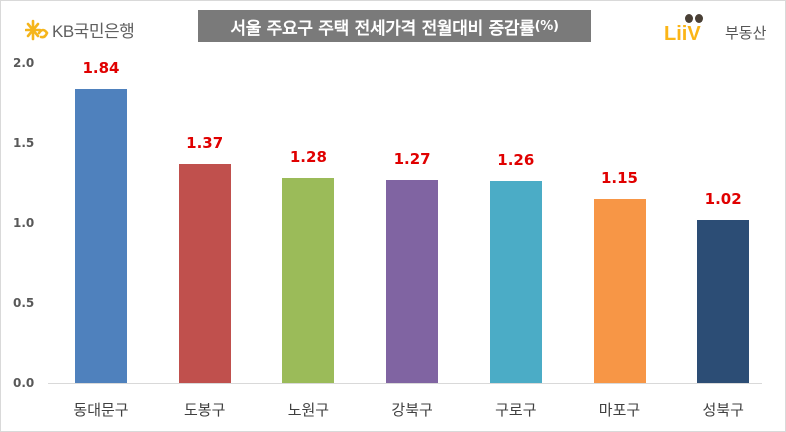 The image size is (786, 432). What do you see at coordinates (24, 143) in the screenshot?
I see `y-tick-label: 1.5` at bounding box center [24, 143].